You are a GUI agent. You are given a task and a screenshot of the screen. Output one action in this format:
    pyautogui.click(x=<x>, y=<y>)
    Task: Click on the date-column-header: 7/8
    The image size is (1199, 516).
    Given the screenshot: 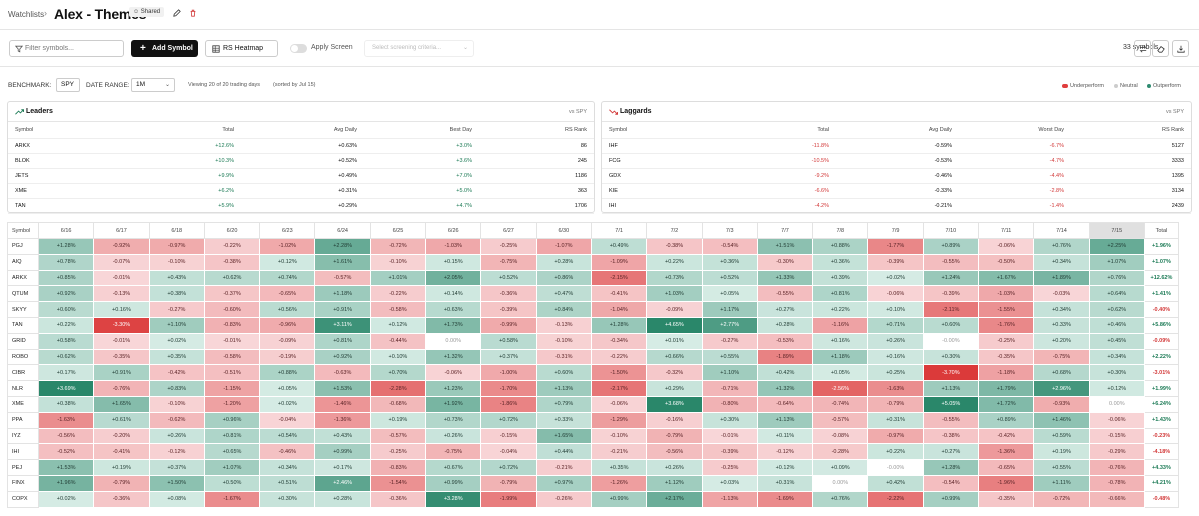 What is the action you would take?
    pyautogui.click(x=840, y=230)
    